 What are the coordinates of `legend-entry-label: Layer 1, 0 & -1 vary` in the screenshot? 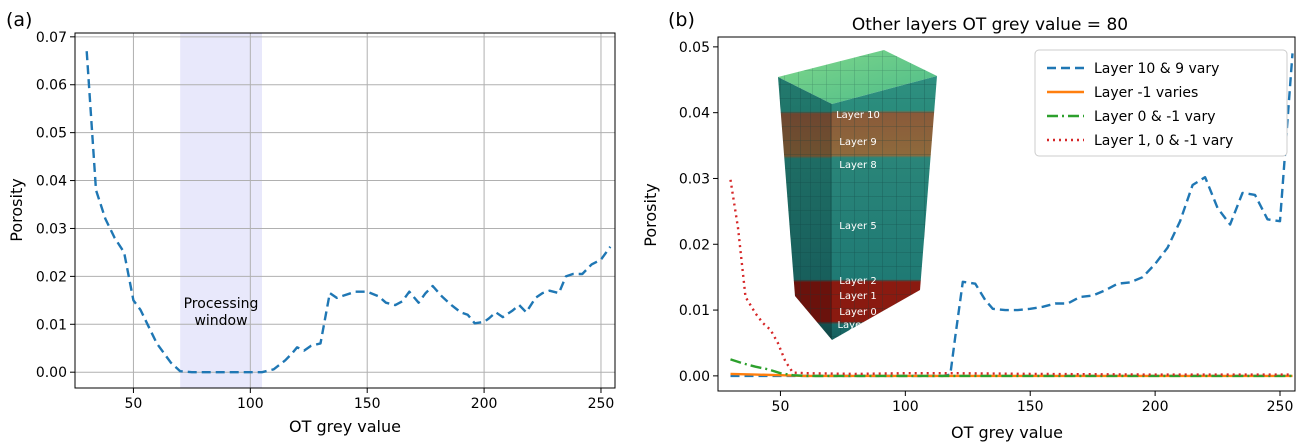 It's located at (1163, 141).